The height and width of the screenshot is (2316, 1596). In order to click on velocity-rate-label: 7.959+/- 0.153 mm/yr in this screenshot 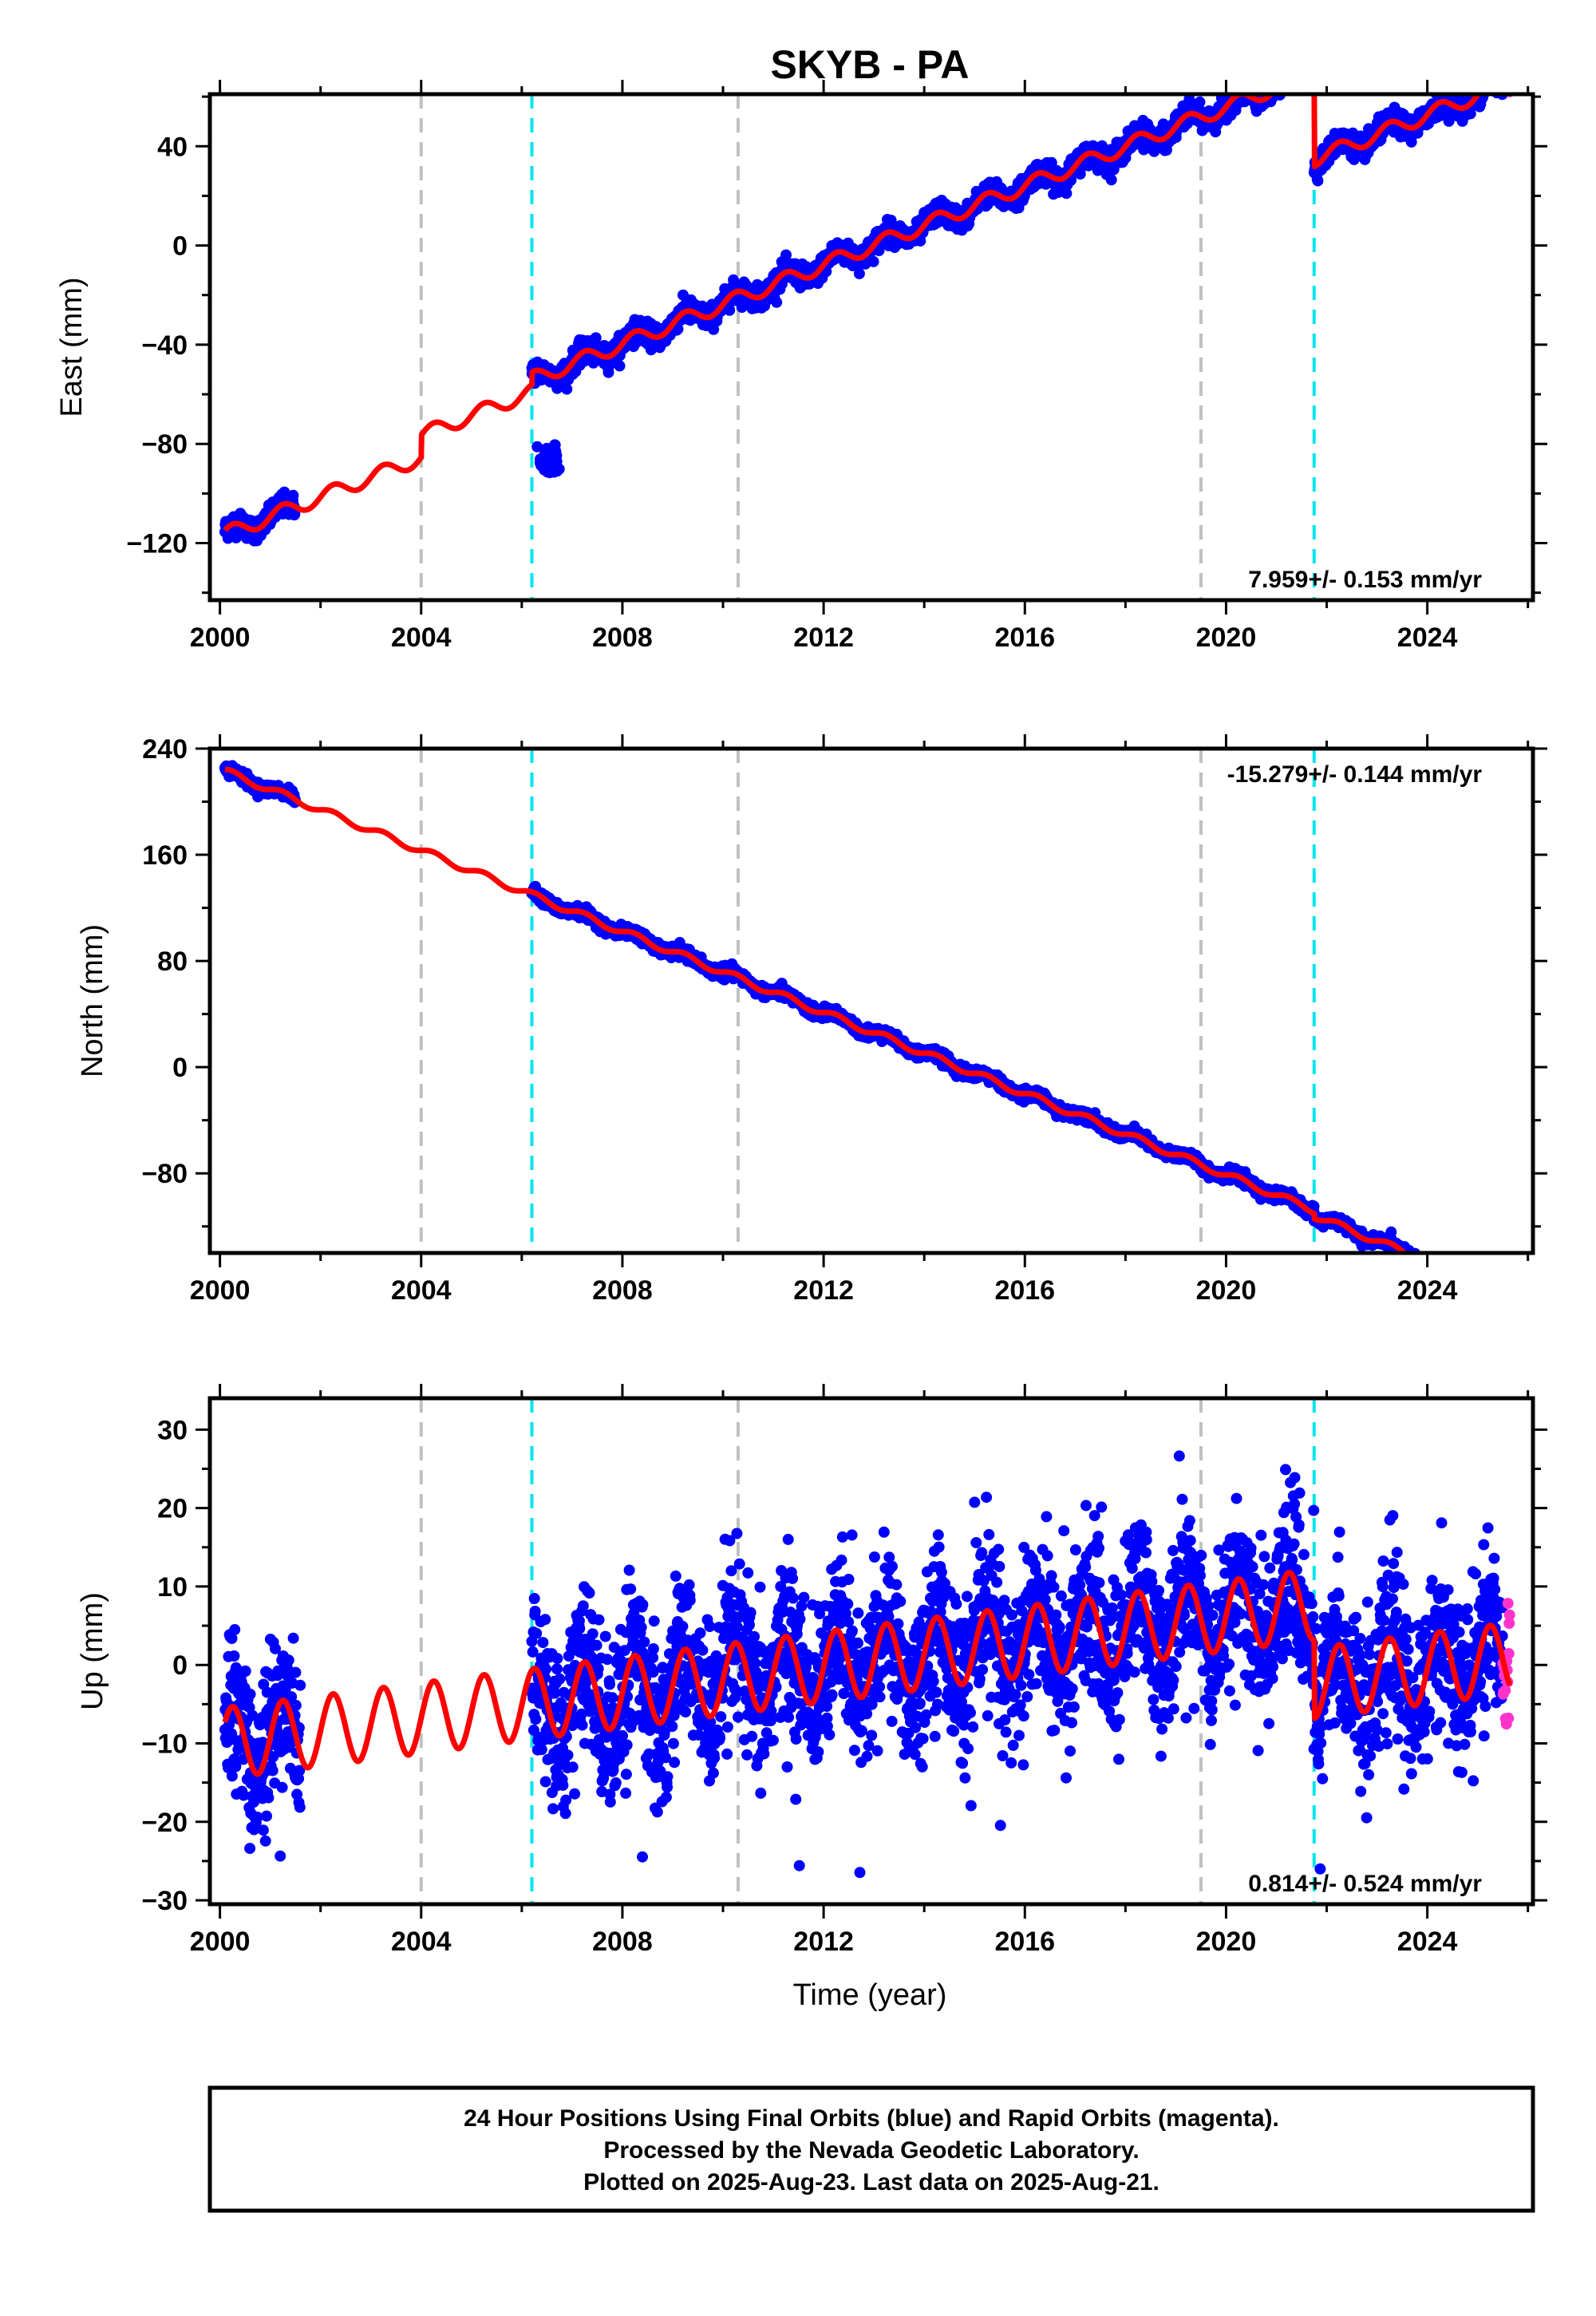, I will do `click(1365, 580)`.